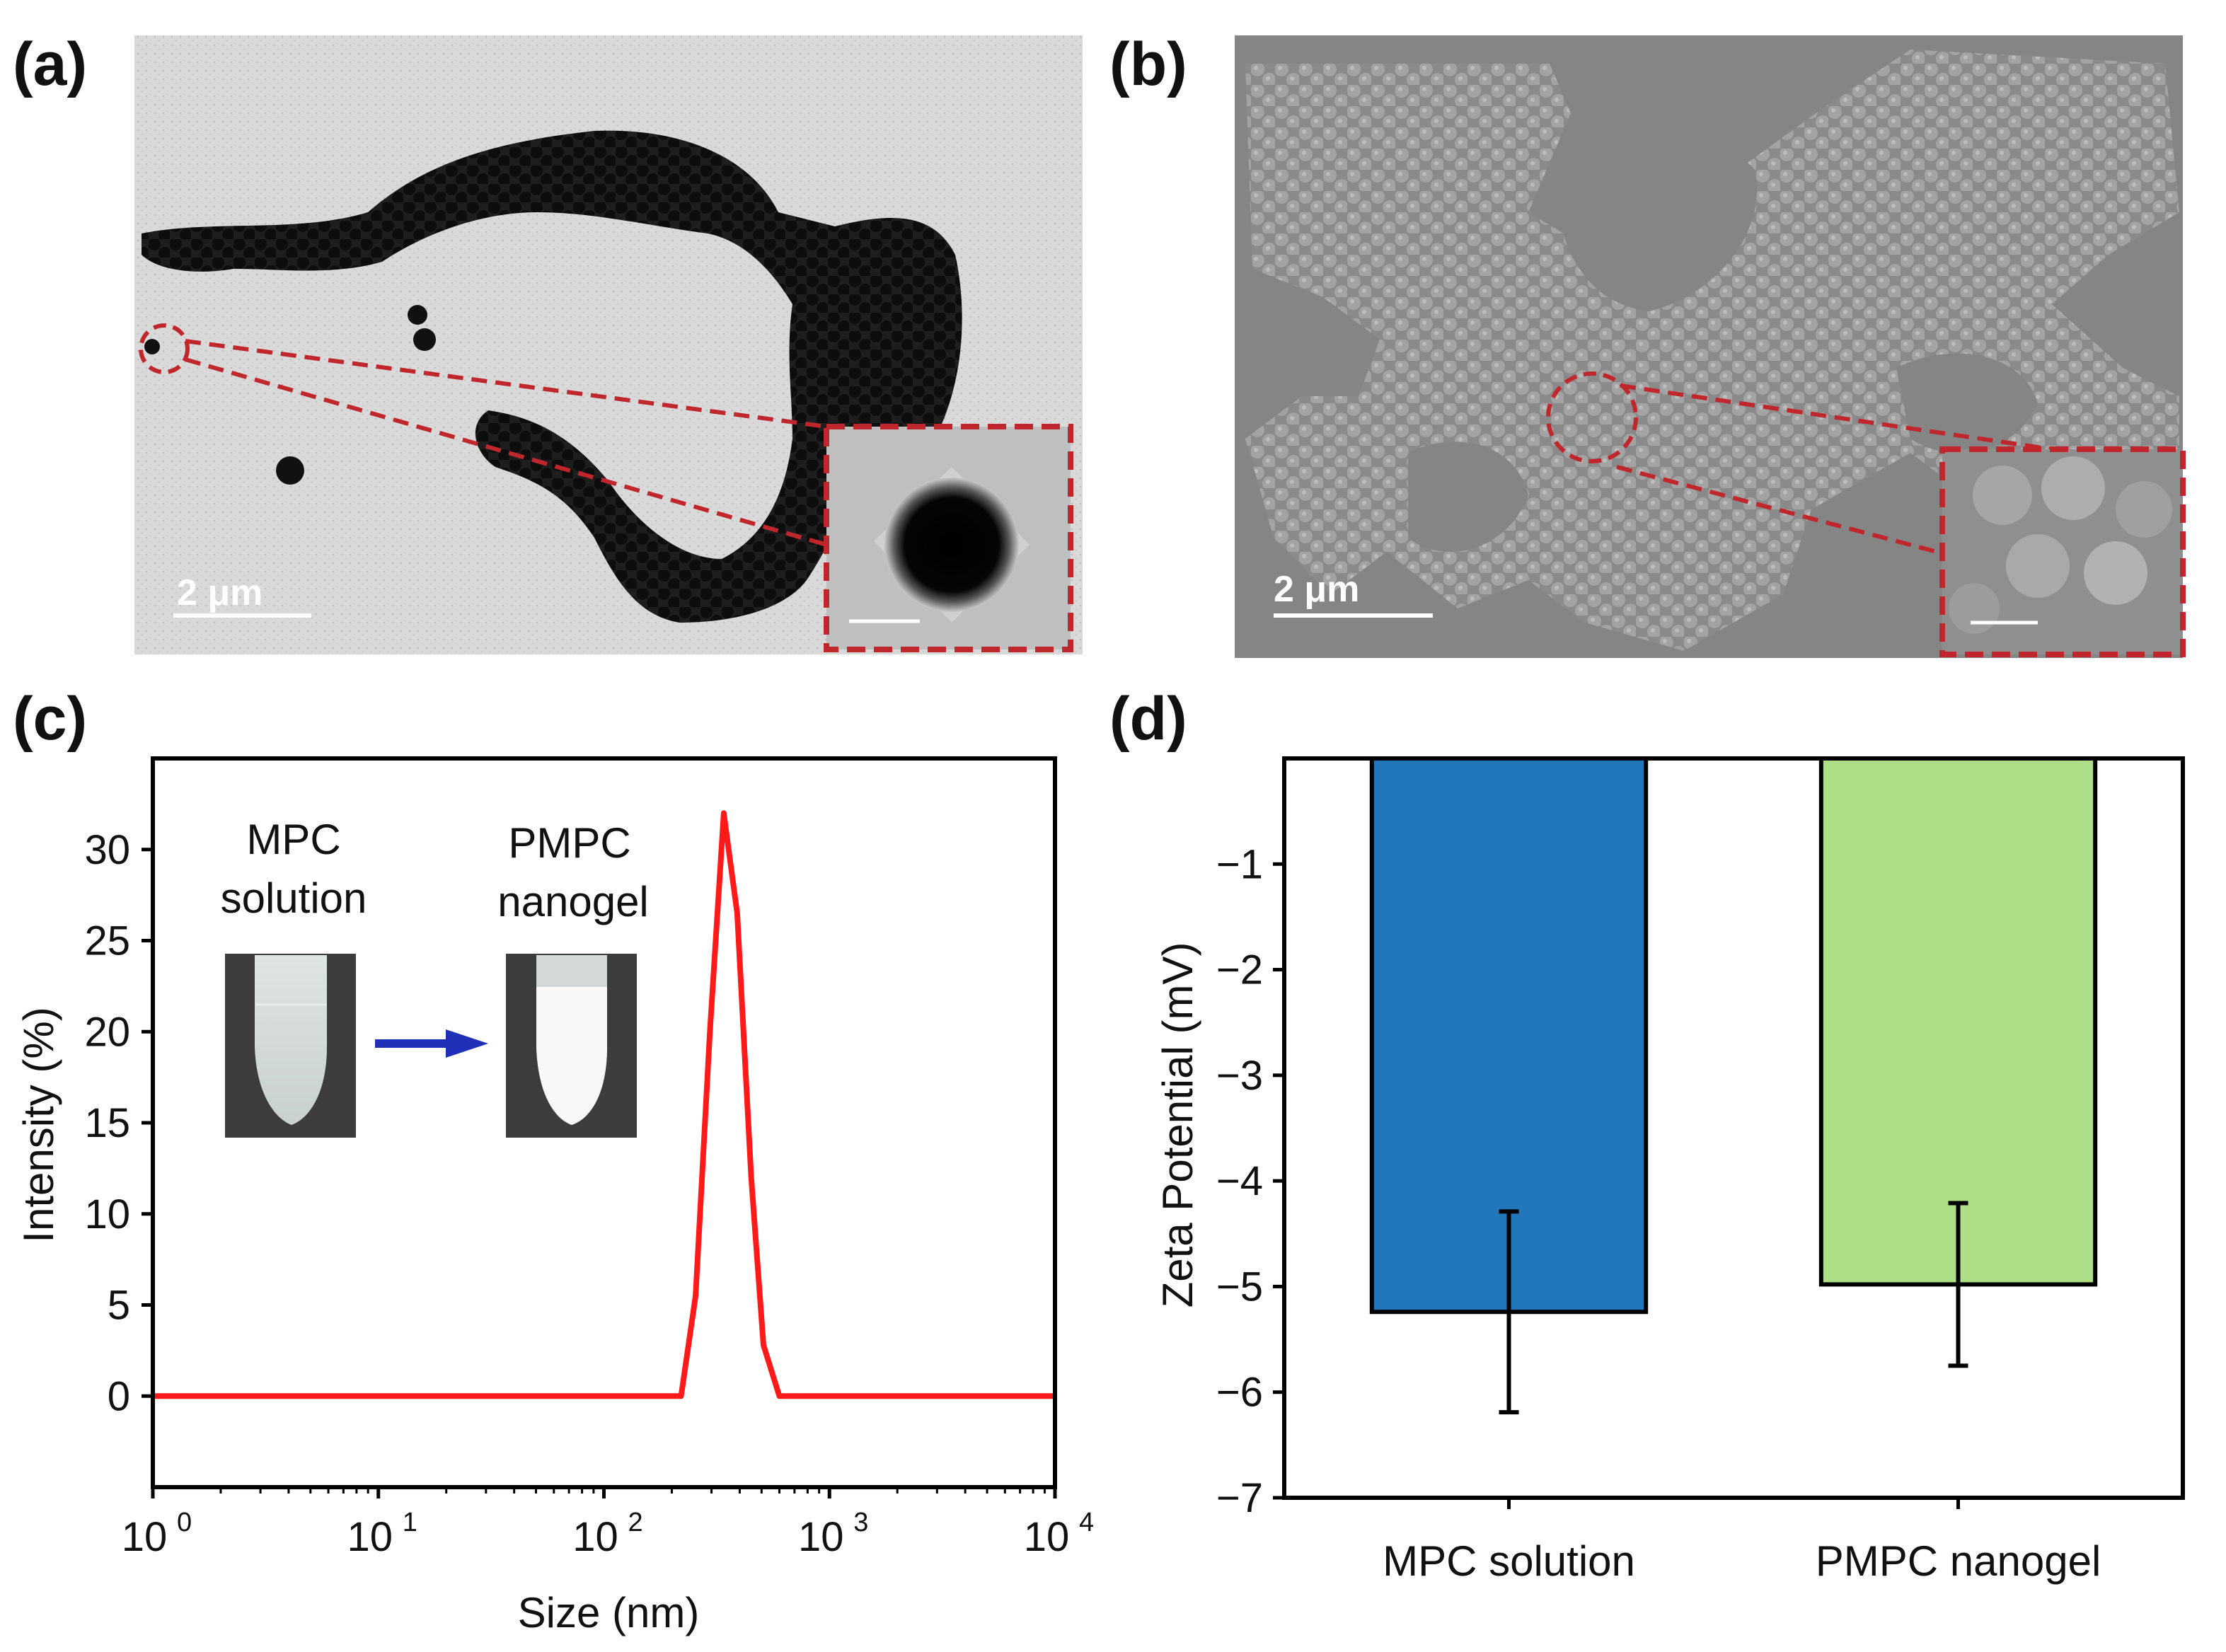  I want to click on panel-b-label: (b), so click(1148, 64).